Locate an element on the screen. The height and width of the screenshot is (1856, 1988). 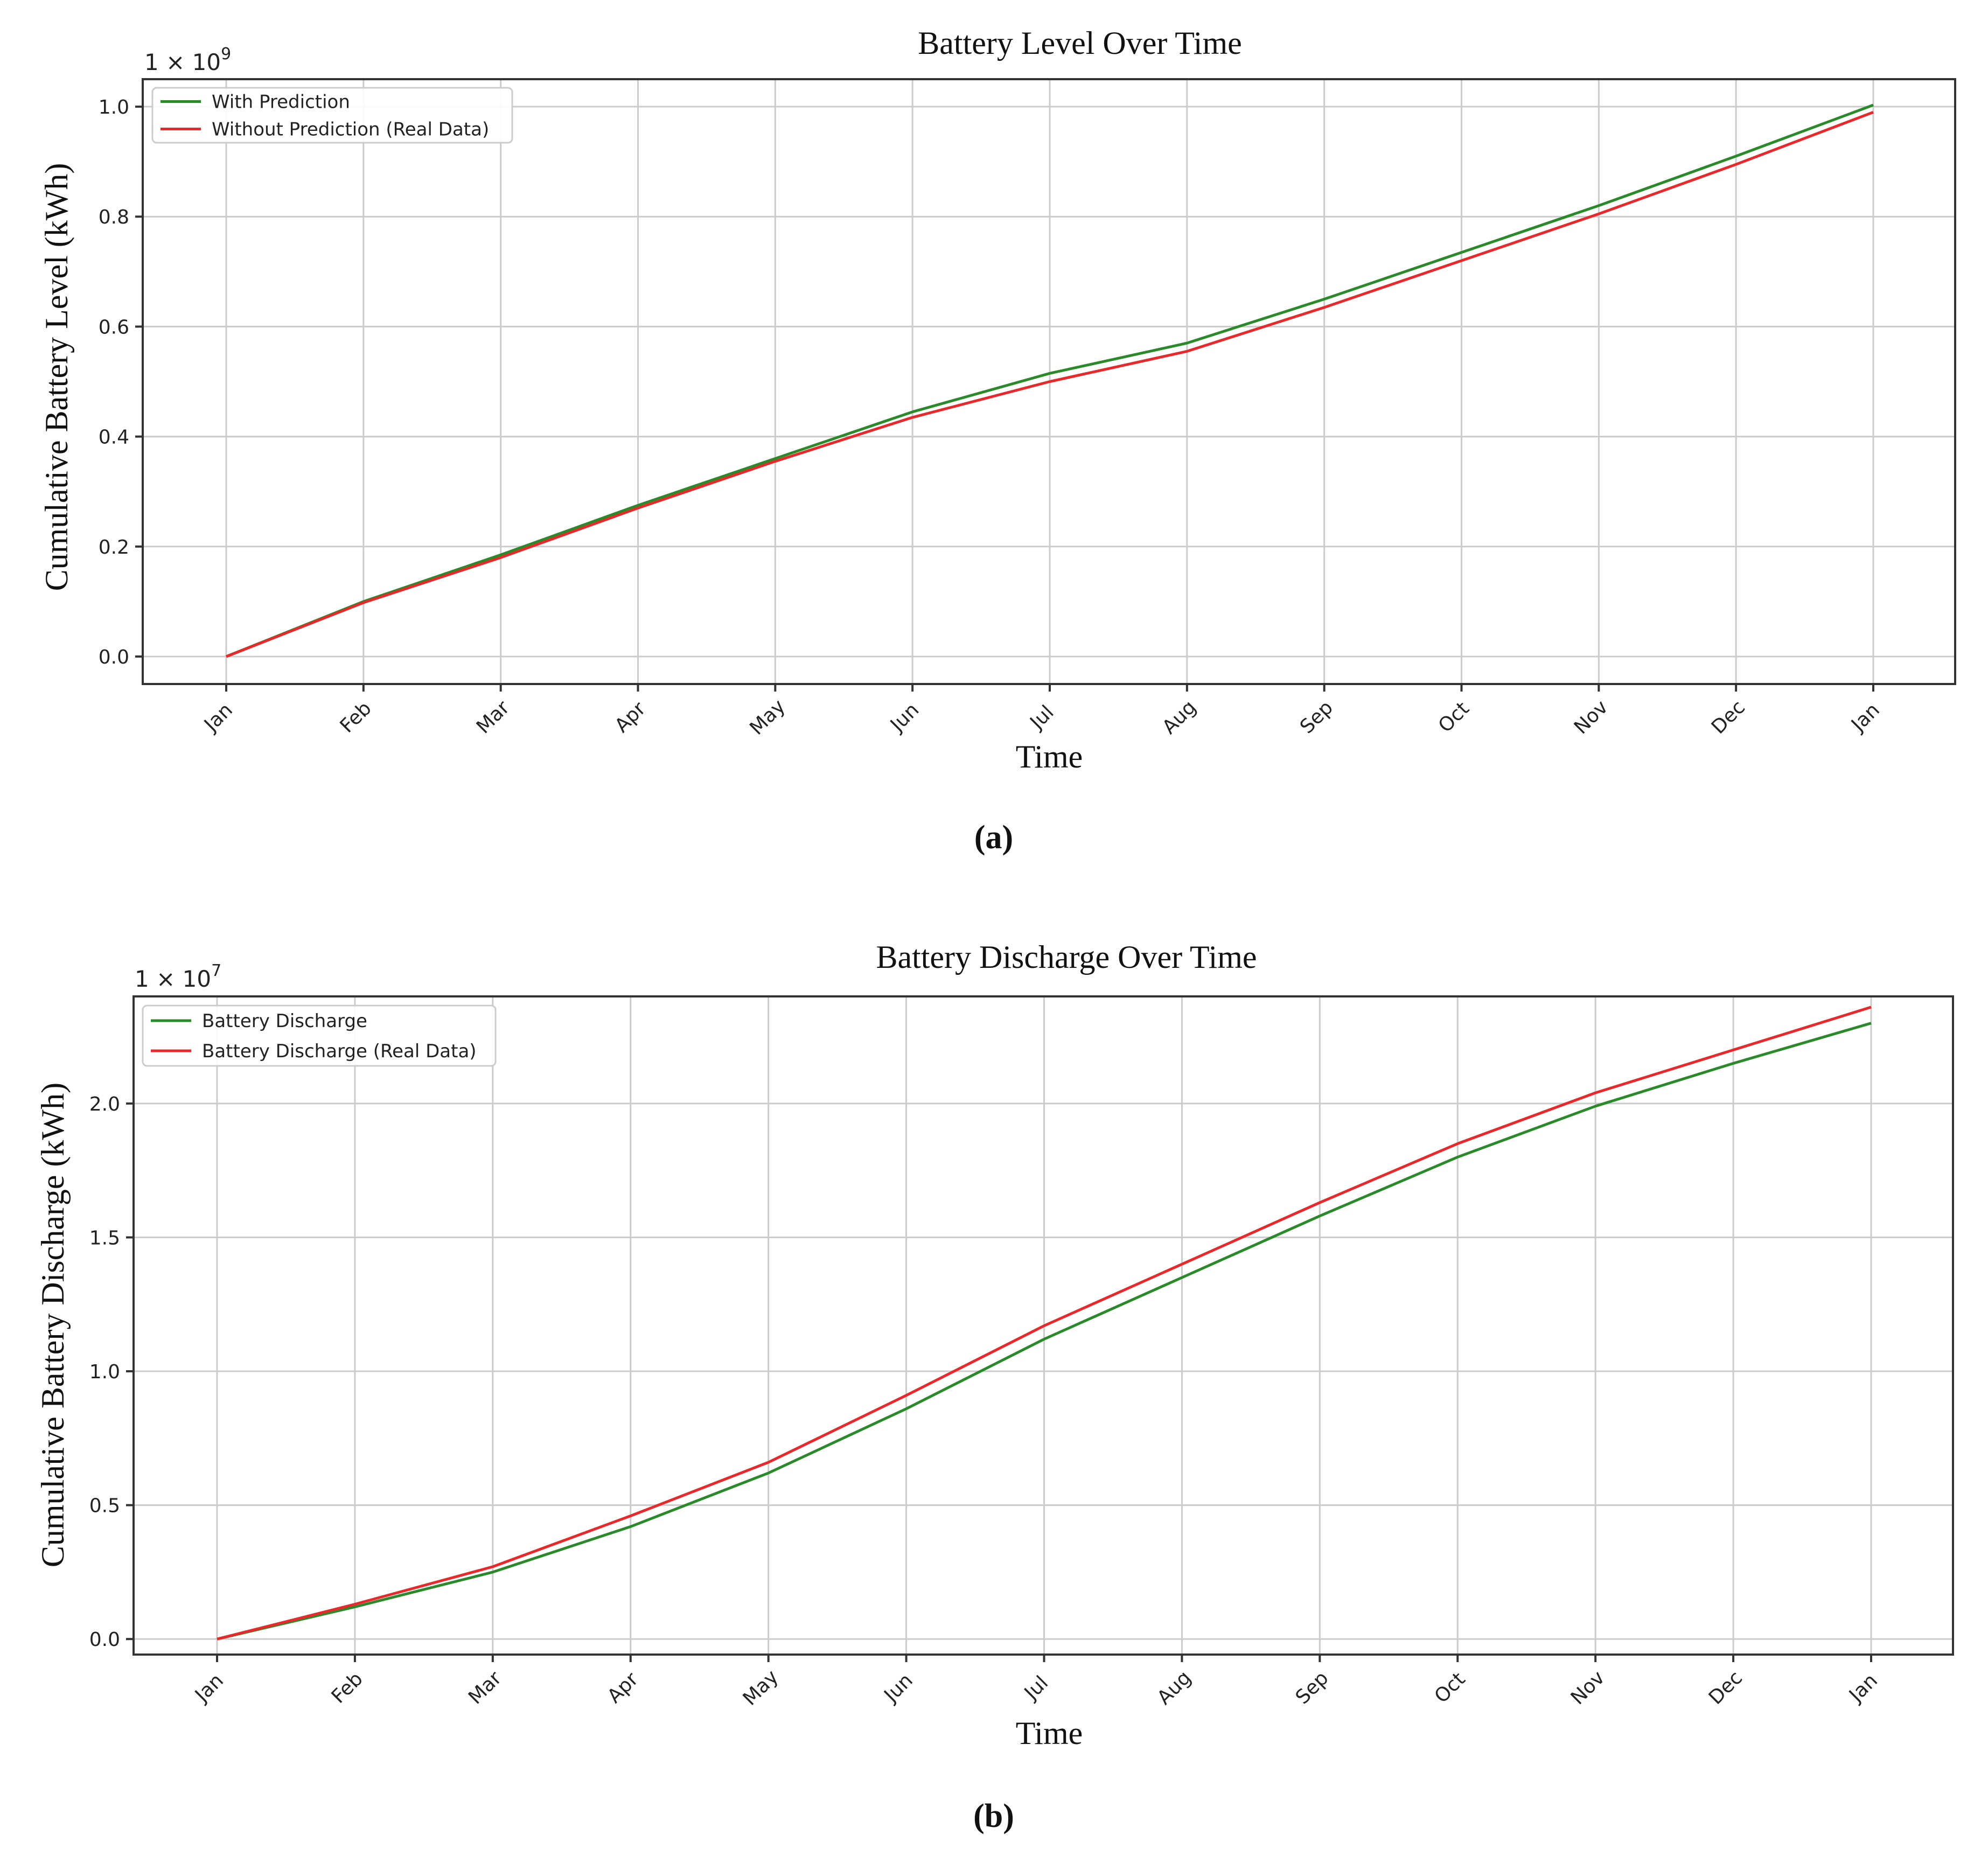
y-tick-label: 0.4 is located at coordinates (114, 438).